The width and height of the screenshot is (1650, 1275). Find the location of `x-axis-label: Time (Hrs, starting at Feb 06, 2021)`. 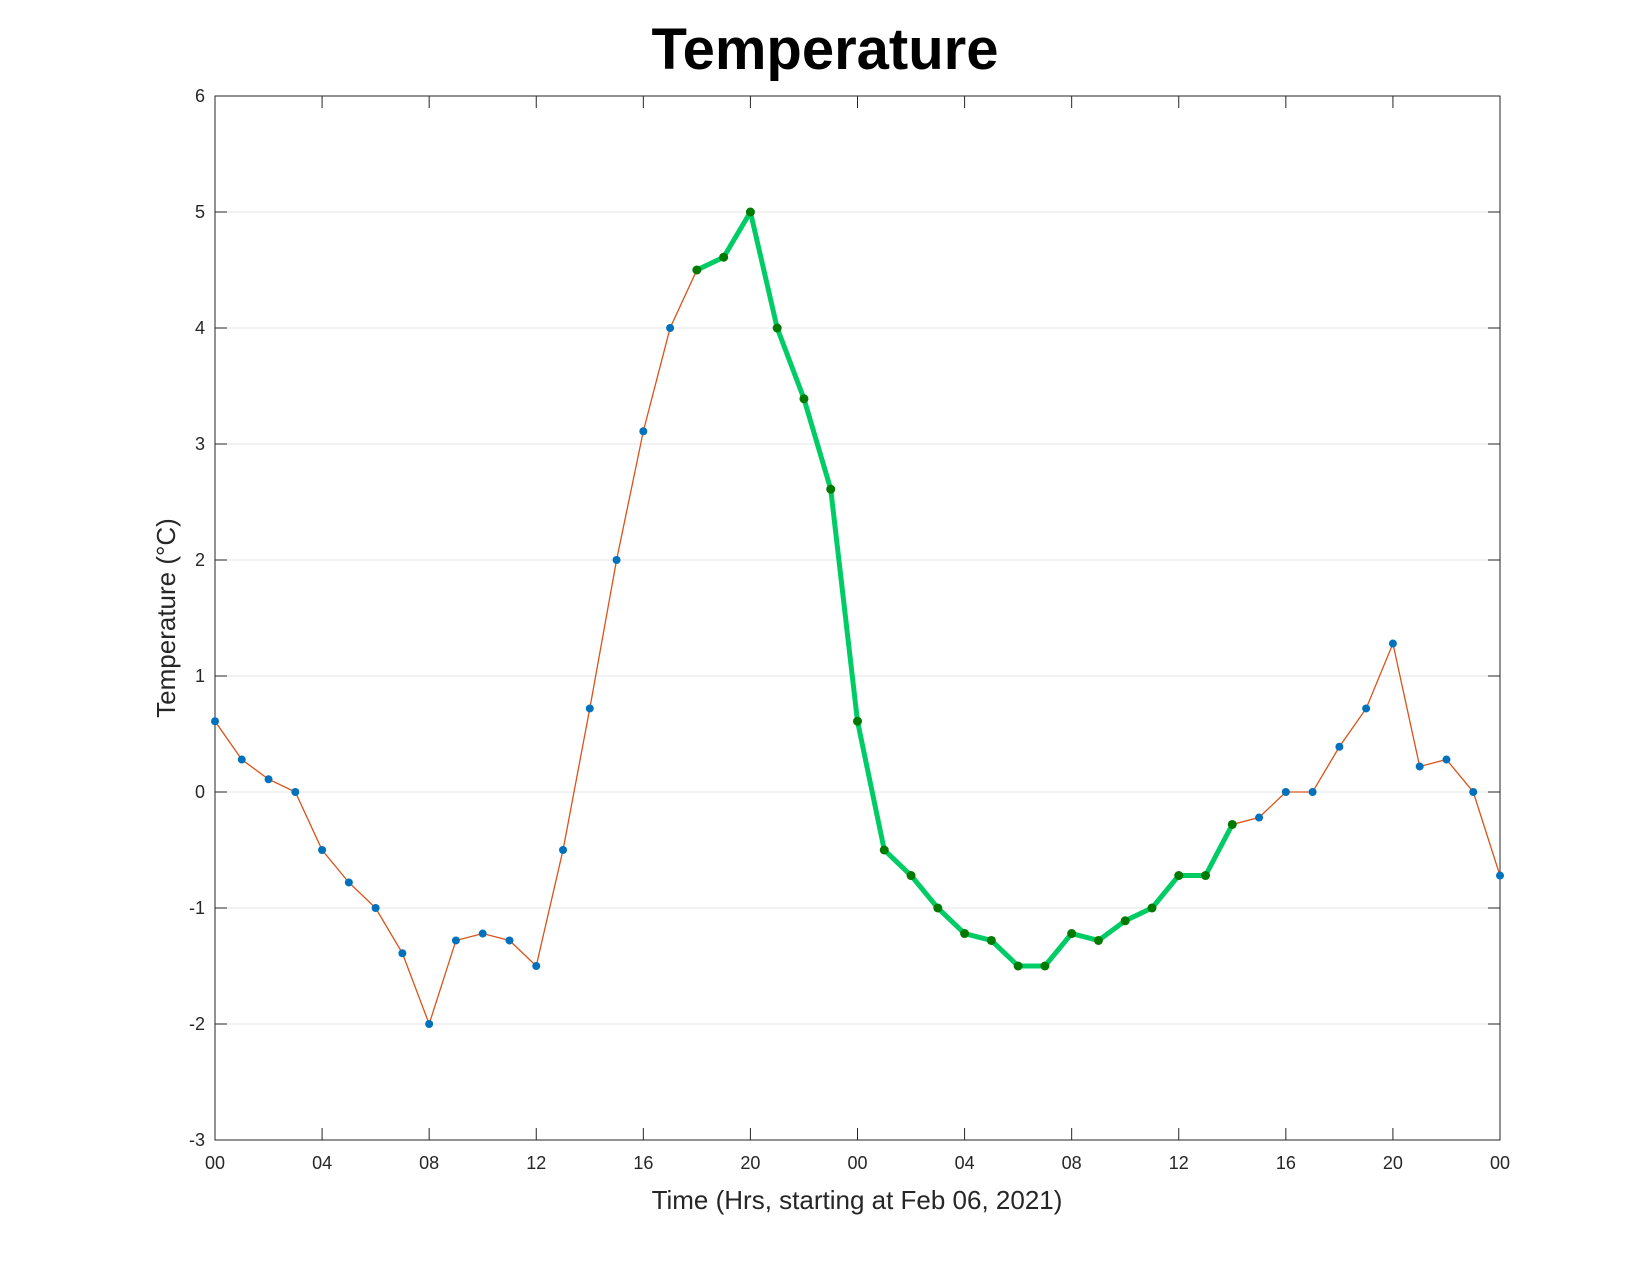

x-axis-label: Time (Hrs, starting at Feb 06, 2021) is located at coordinates (857, 1200).